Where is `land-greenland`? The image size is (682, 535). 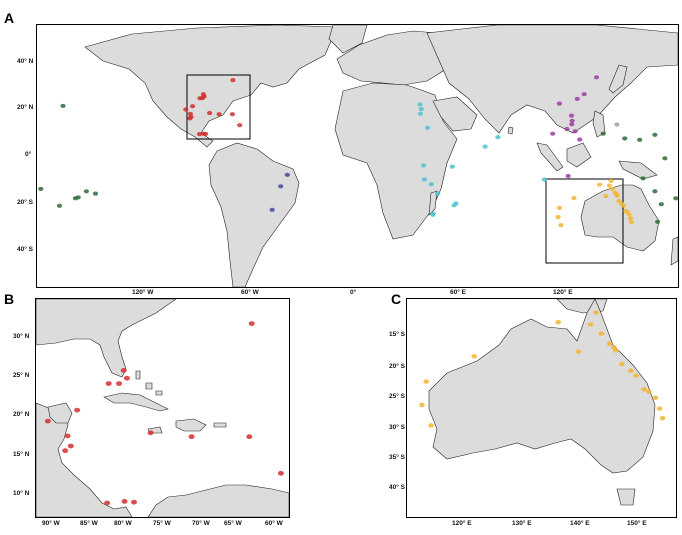 land-greenland is located at coordinates (348, 39).